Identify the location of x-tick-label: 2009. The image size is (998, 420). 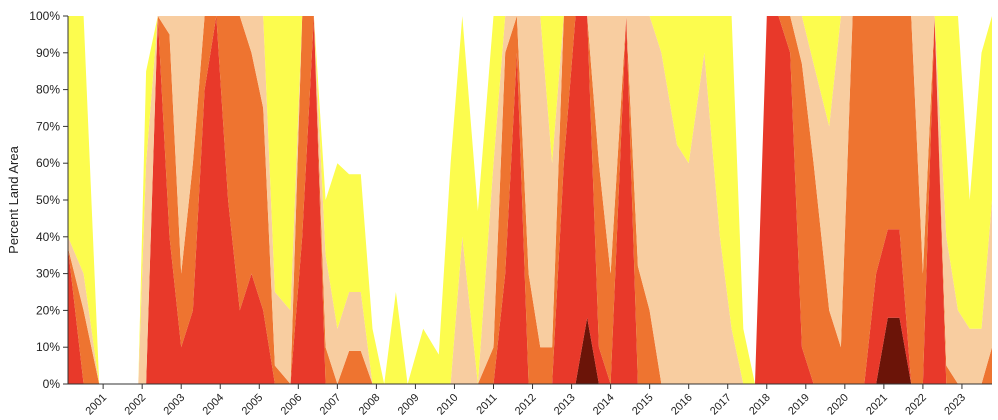
(409, 405).